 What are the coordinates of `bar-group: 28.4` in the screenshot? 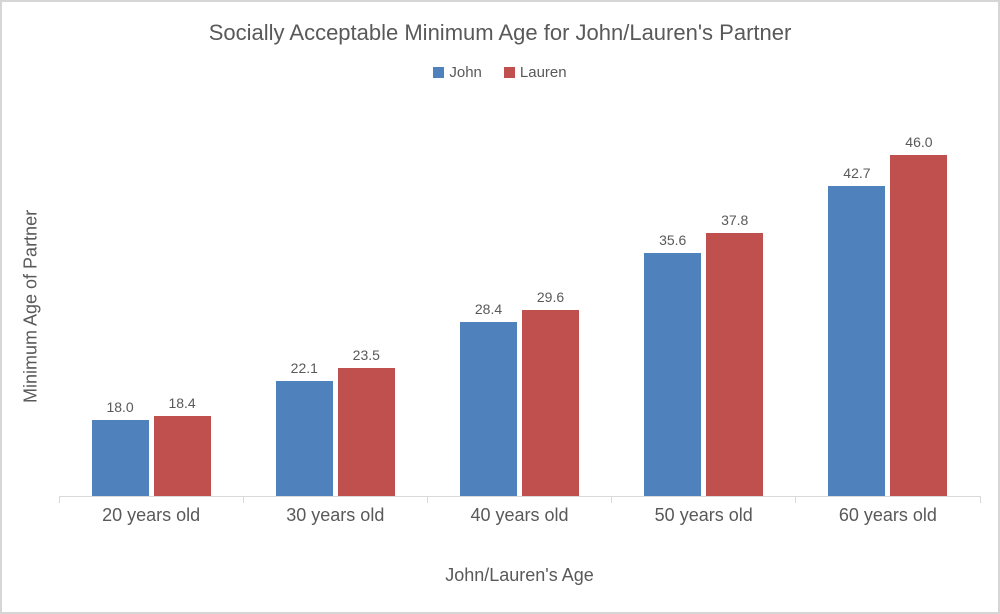 It's located at (488, 398).